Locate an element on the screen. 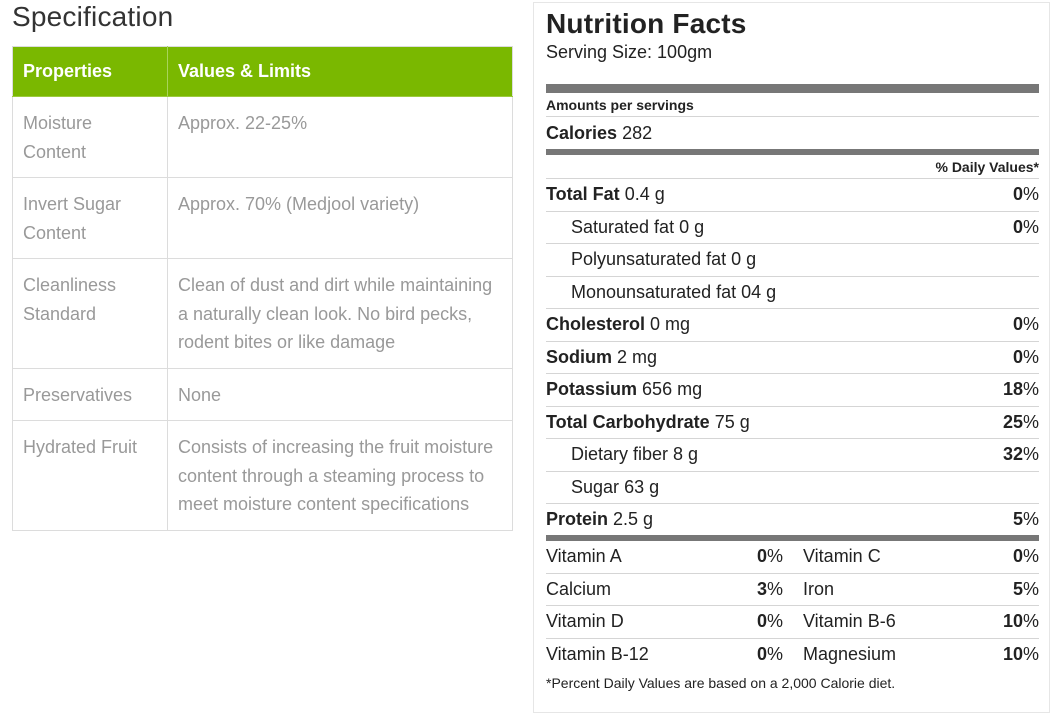  nutrient-row: Monounsaturated fat 04 g is located at coordinates (792, 293).